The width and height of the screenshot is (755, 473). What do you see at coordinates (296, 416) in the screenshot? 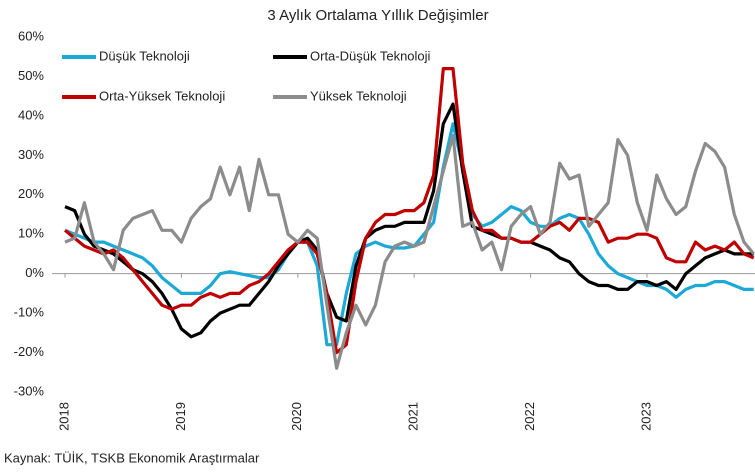
I see `x-tick-label: 2020` at bounding box center [296, 416].